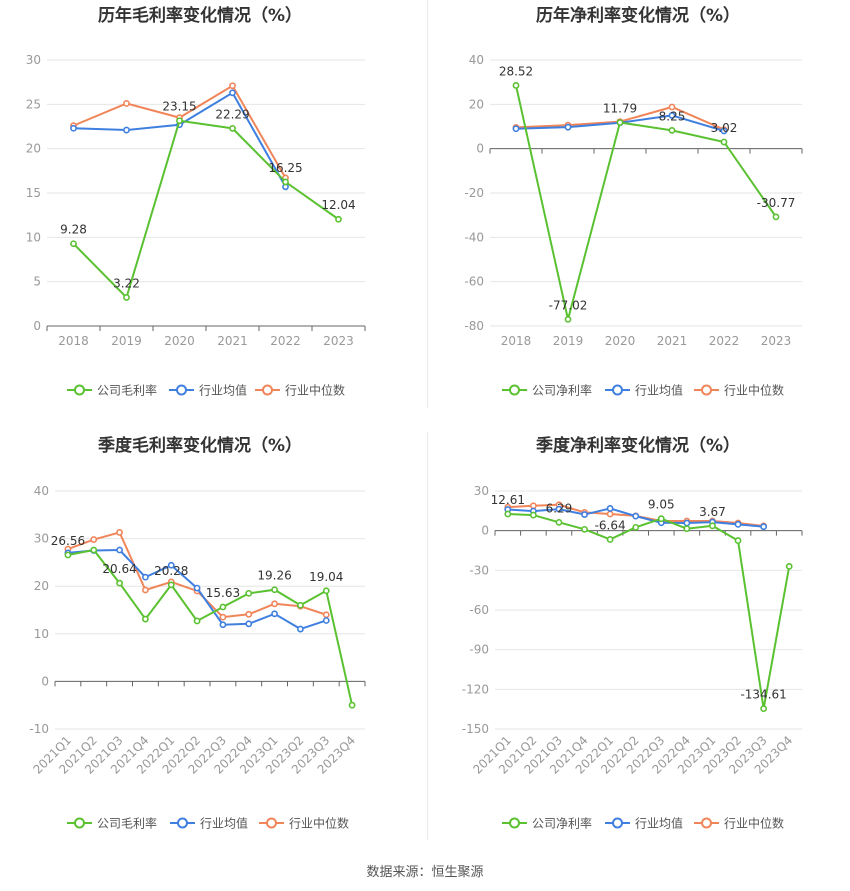  I want to click on y-tick-label: -10, so click(39, 729).